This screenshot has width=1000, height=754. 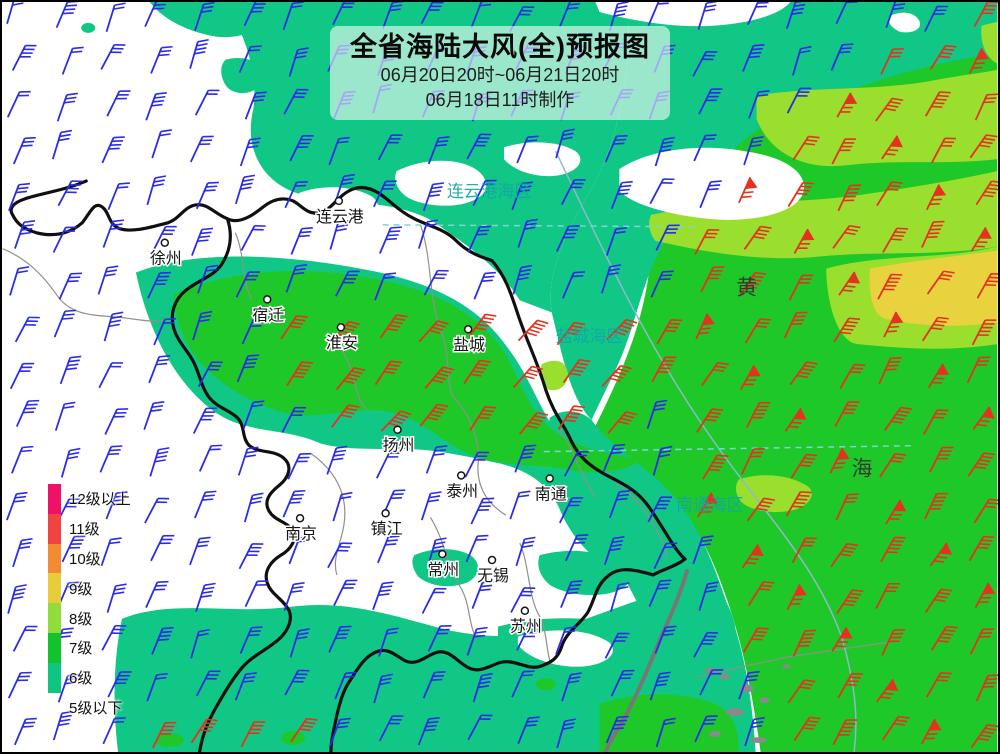 What do you see at coordinates (89, 618) in the screenshot?
I see `legend-row: 8级` at bounding box center [89, 618].